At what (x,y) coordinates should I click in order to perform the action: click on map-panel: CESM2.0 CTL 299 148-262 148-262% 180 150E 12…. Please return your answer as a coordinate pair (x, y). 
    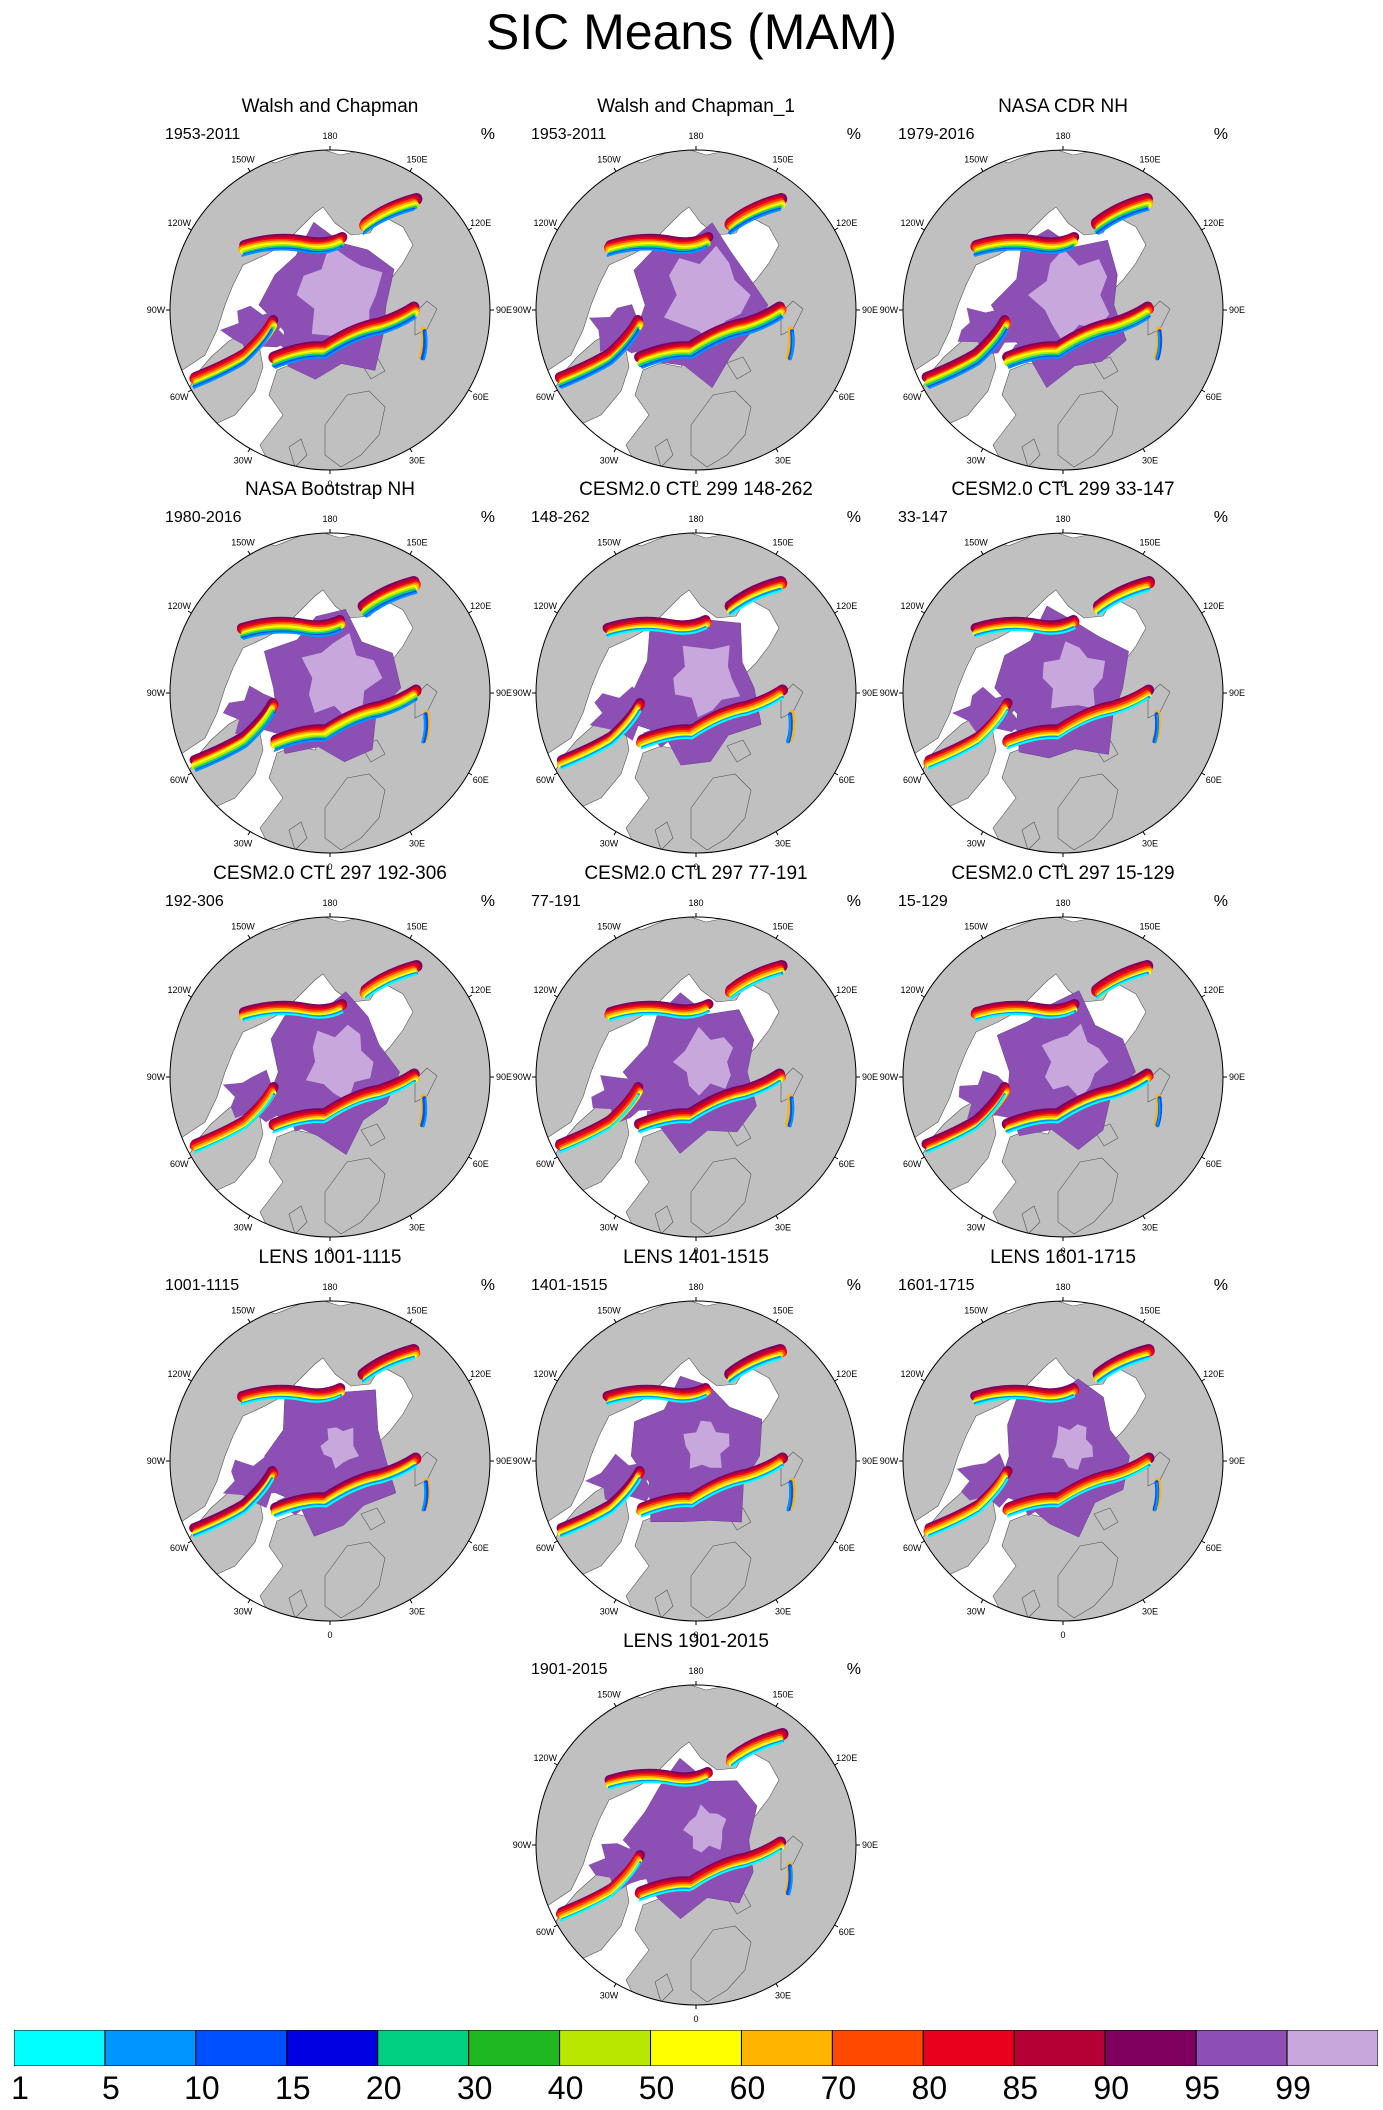
    Looking at the image, I should click on (695, 675).